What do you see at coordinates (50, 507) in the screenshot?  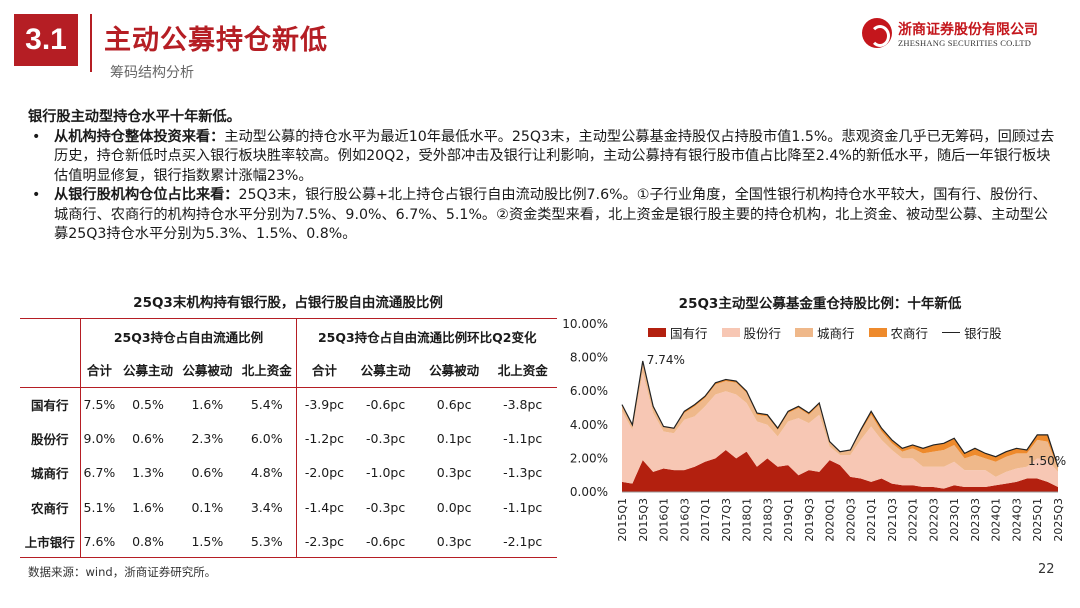 I see `table-row-header: 农商行` at bounding box center [50, 507].